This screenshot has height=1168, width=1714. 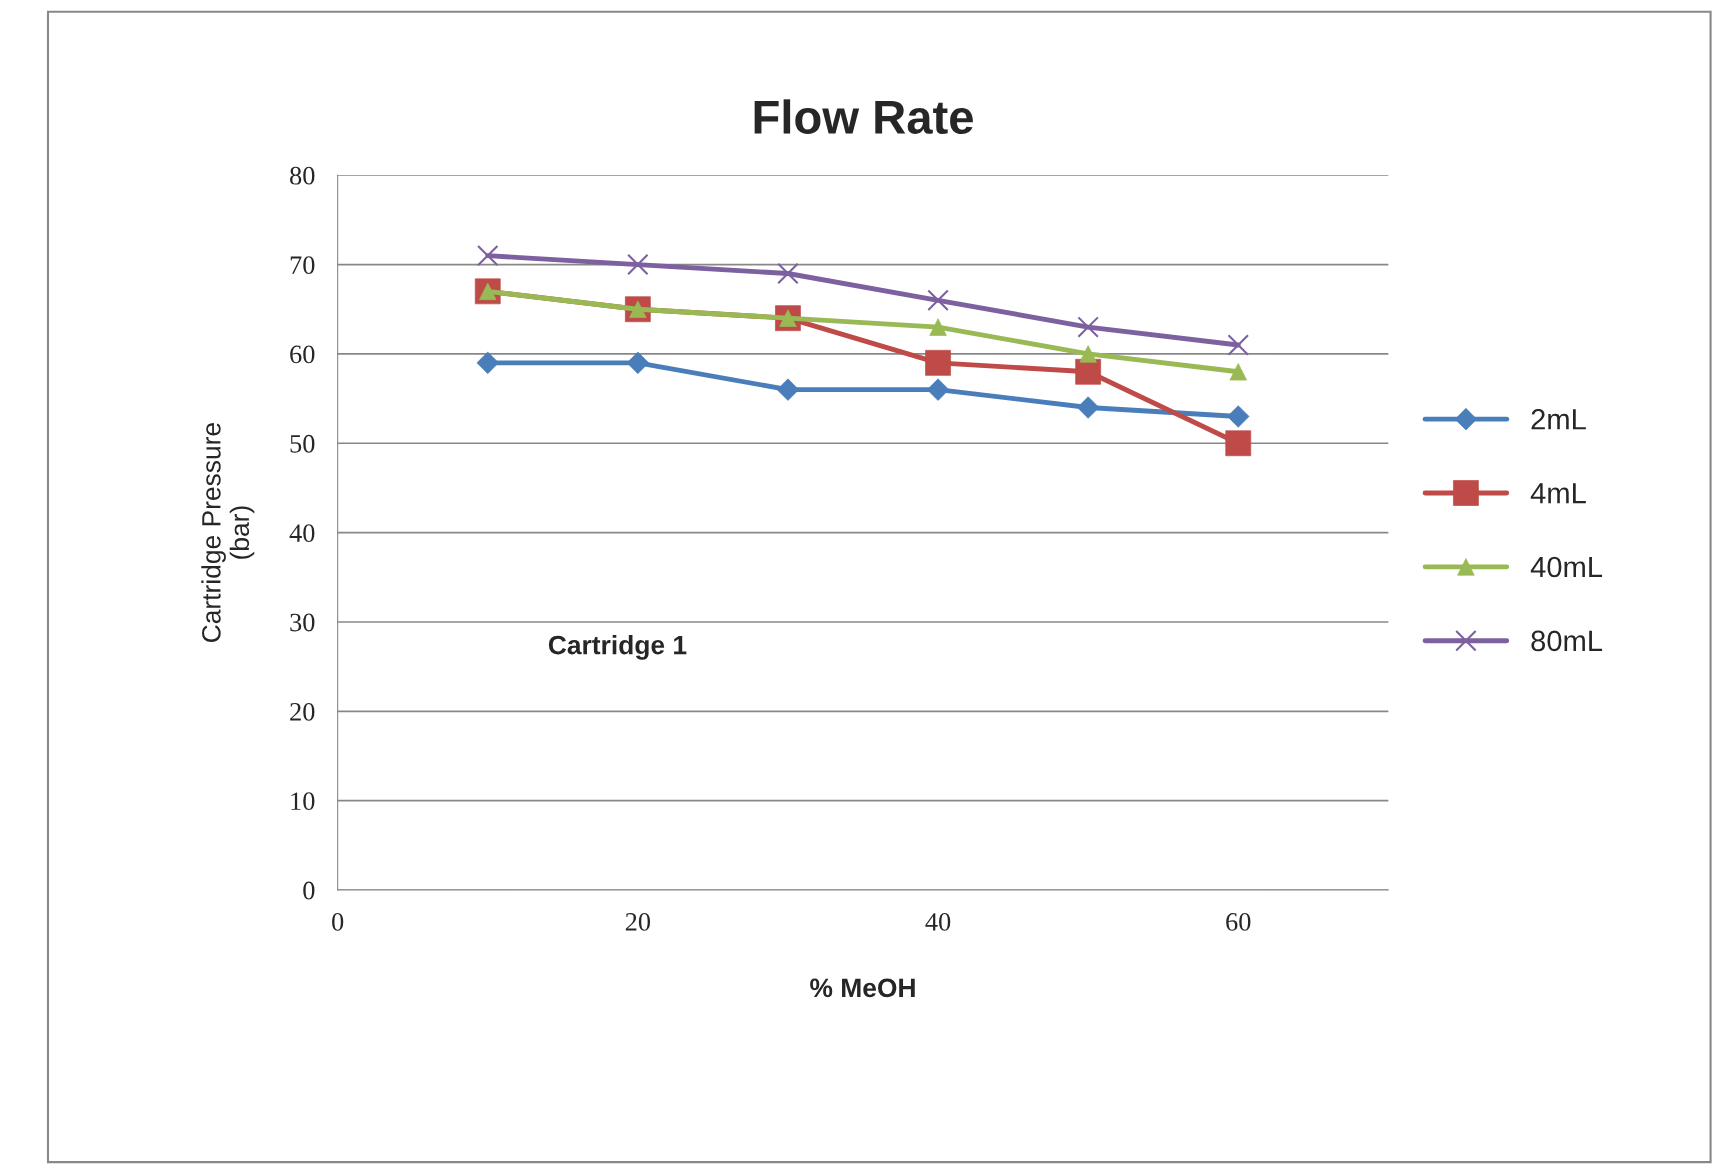 I want to click on y-tick-label: 40, so click(x=302, y=533).